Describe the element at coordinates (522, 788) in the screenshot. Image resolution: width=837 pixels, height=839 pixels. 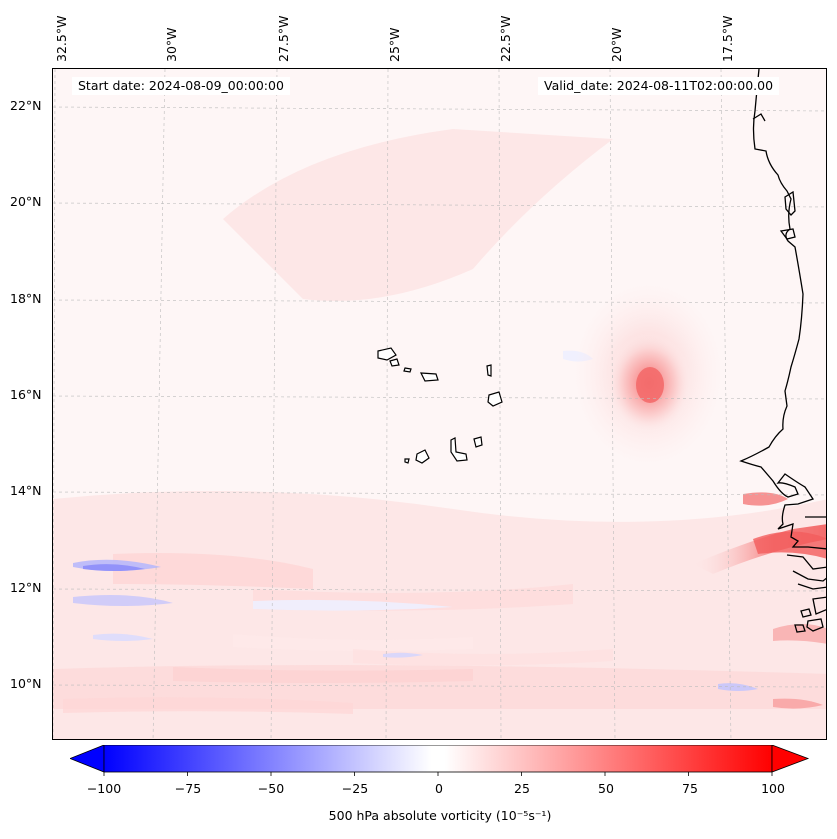
I see `colorbar-tick: 25` at that location.